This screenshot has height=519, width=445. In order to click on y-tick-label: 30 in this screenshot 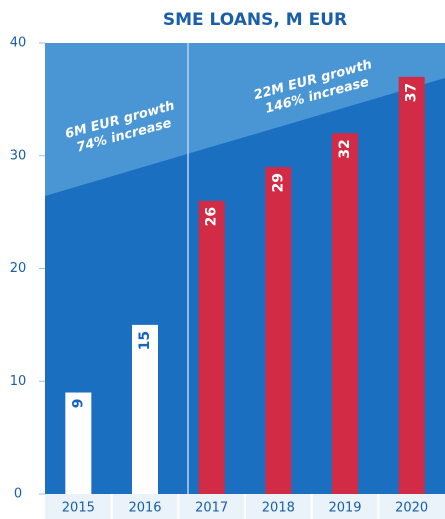, I will do `click(18, 155)`.